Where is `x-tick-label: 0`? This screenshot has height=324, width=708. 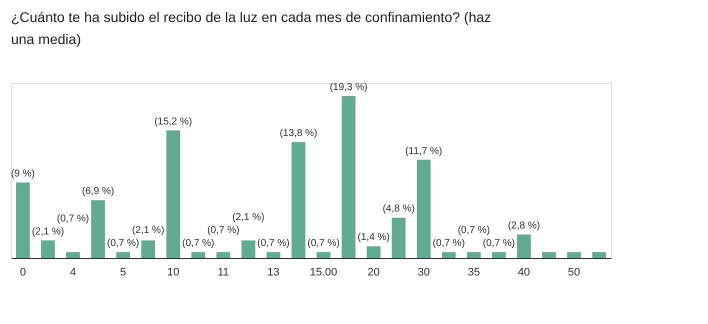 x-tick-label: 0 is located at coordinates (23, 272).